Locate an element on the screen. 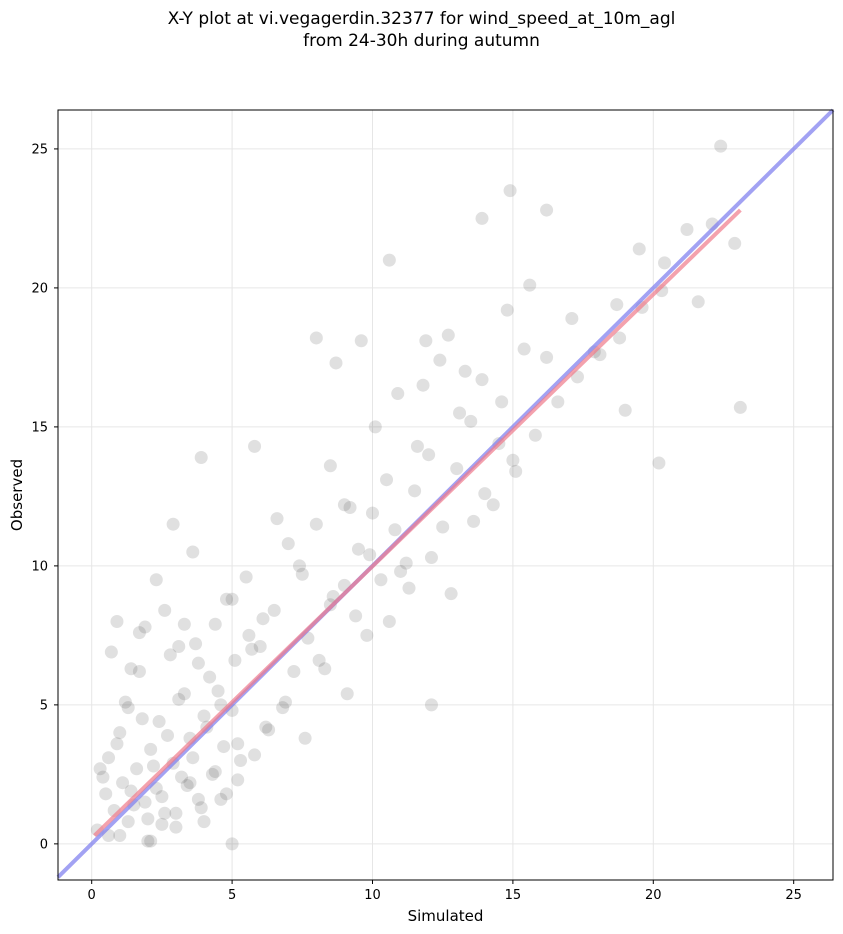  y-tick-label: 25 is located at coordinates (39, 149).